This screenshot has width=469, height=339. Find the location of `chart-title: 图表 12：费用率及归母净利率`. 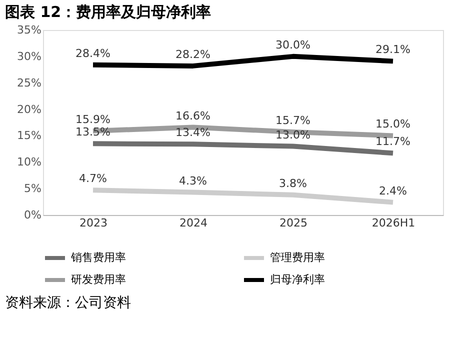

chart-title: 图表 12：费用率及归母净利率 is located at coordinates (108, 12).